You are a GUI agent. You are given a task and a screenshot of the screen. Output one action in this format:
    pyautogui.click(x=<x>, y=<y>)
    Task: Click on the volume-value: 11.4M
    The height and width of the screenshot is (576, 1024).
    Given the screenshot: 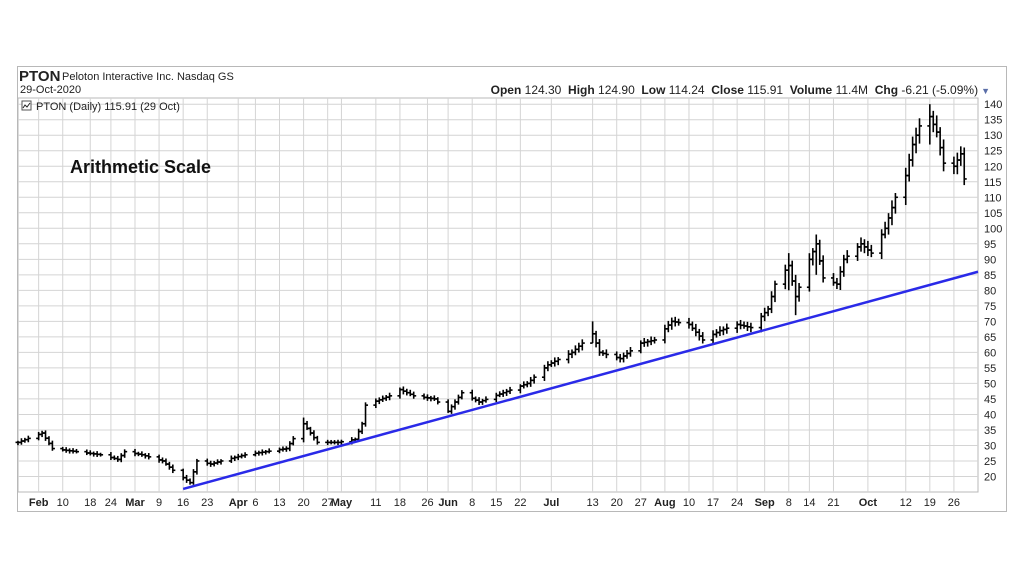 What is the action you would take?
    pyautogui.click(x=852, y=90)
    